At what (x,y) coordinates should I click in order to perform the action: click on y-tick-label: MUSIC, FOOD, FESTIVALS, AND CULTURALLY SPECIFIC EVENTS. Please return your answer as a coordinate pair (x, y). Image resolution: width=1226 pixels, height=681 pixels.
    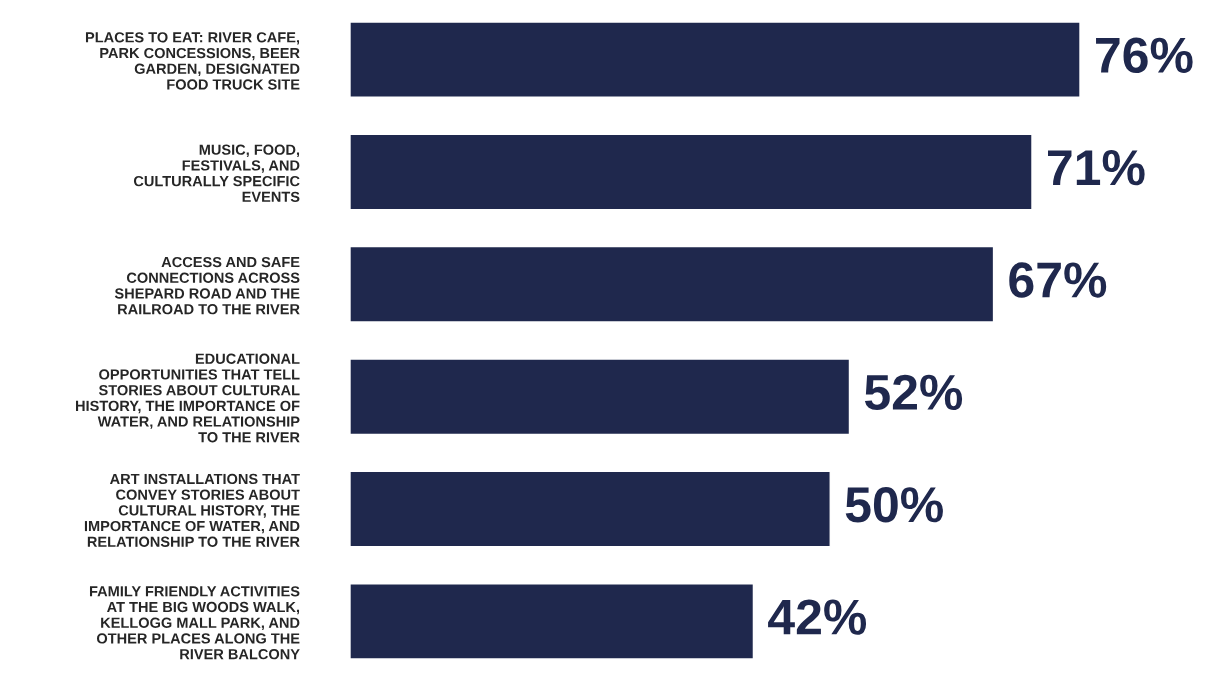
    Looking at the image, I should click on (216, 173).